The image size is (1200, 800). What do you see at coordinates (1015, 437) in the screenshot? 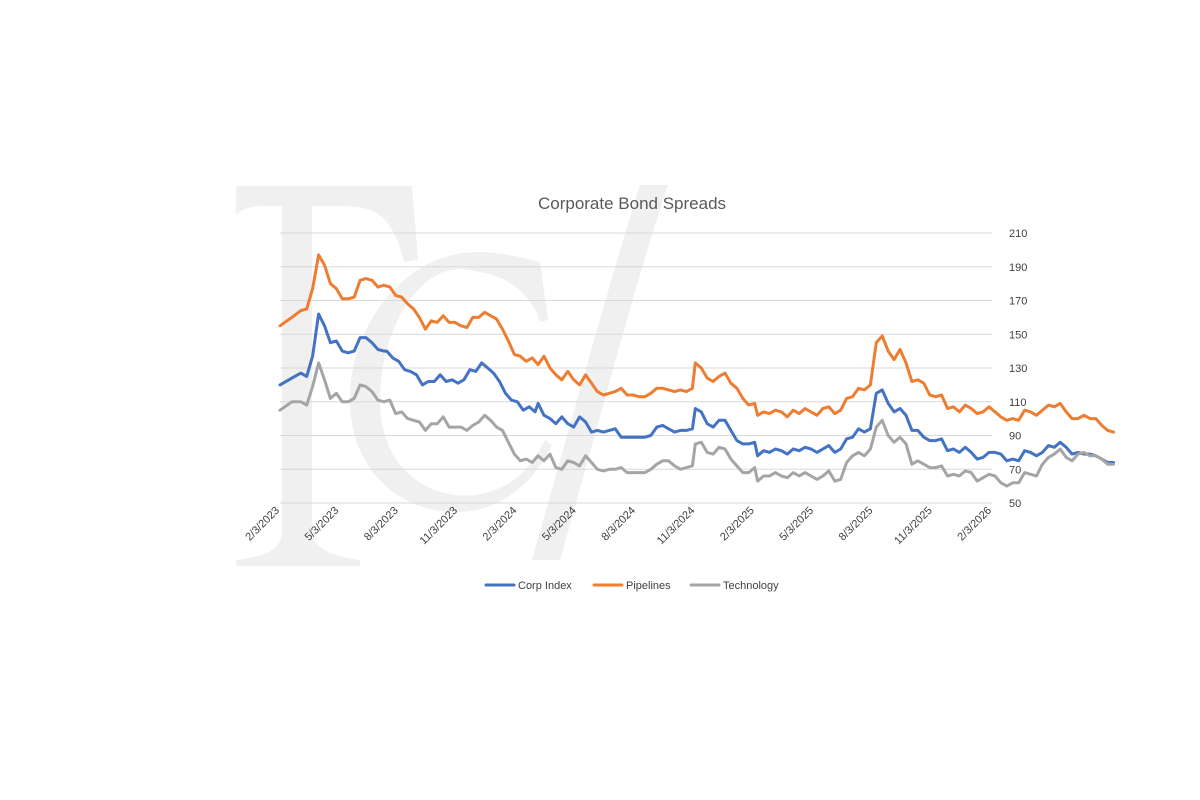
I see `y-tick-label: 90` at bounding box center [1015, 437].